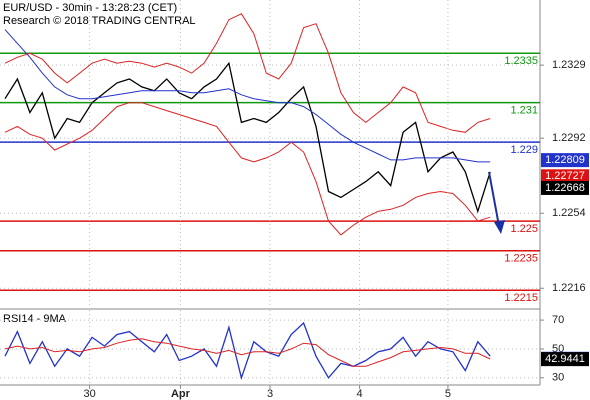 The width and height of the screenshot is (590, 400). Describe the element at coordinates (569, 213) in the screenshot. I see `y-tick-label: 1.2254` at that location.